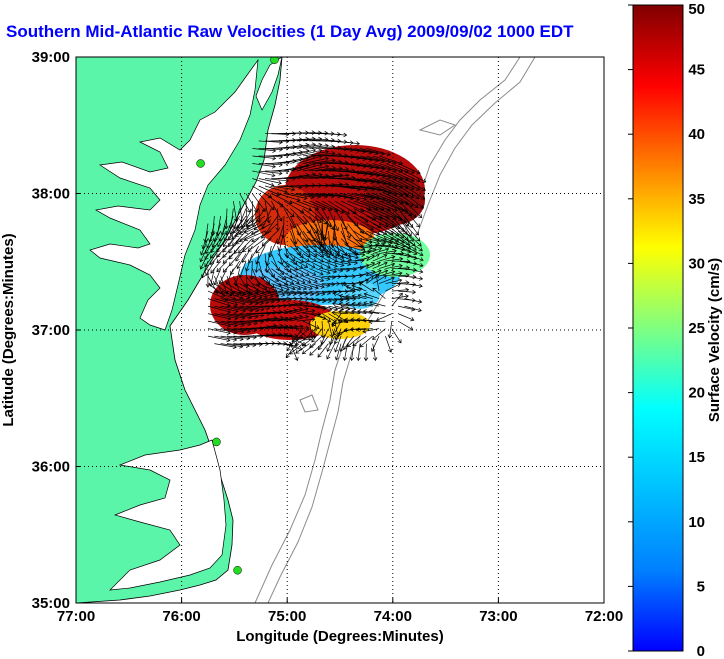 The width and height of the screenshot is (724, 659). What do you see at coordinates (216, 442) in the screenshot?
I see `station-marker` at bounding box center [216, 442].